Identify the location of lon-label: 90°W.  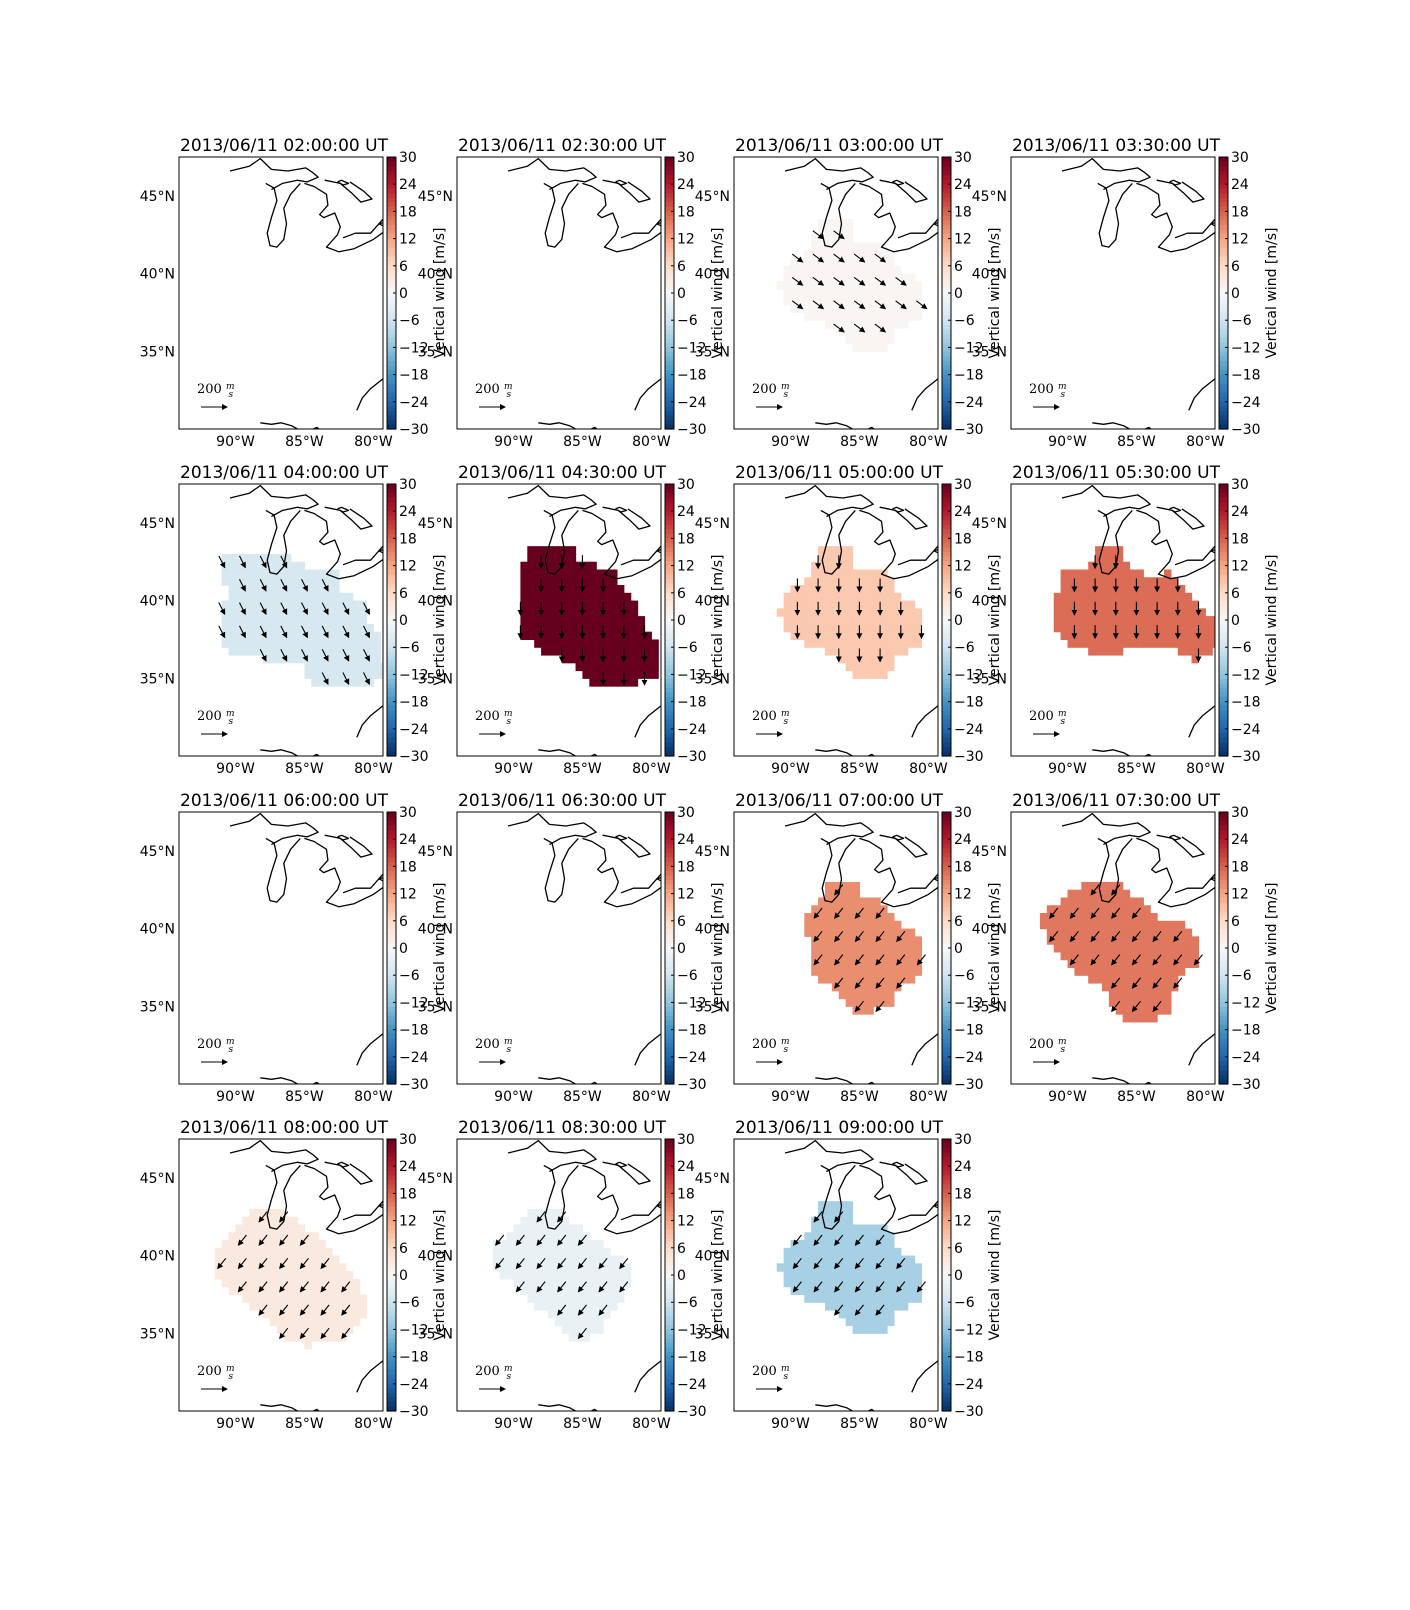
(513, 442).